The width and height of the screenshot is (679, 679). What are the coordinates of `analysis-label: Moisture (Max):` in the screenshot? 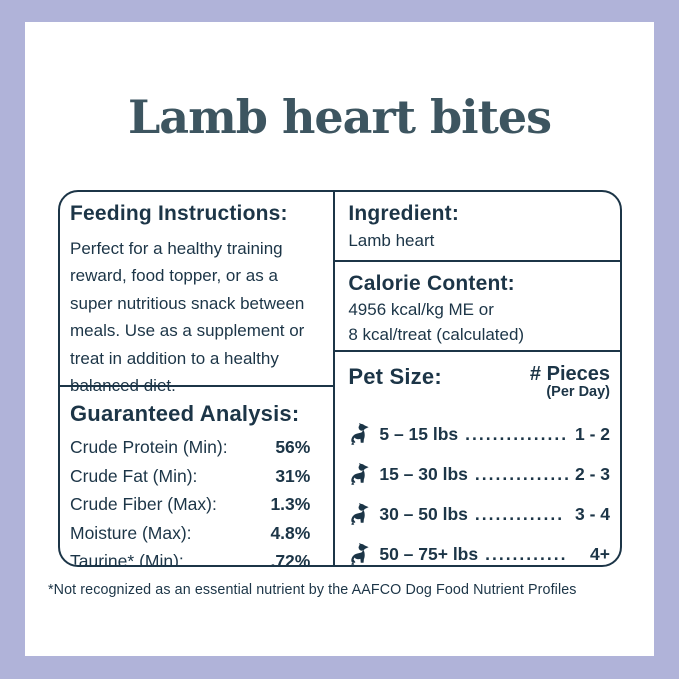 It's located at (131, 532).